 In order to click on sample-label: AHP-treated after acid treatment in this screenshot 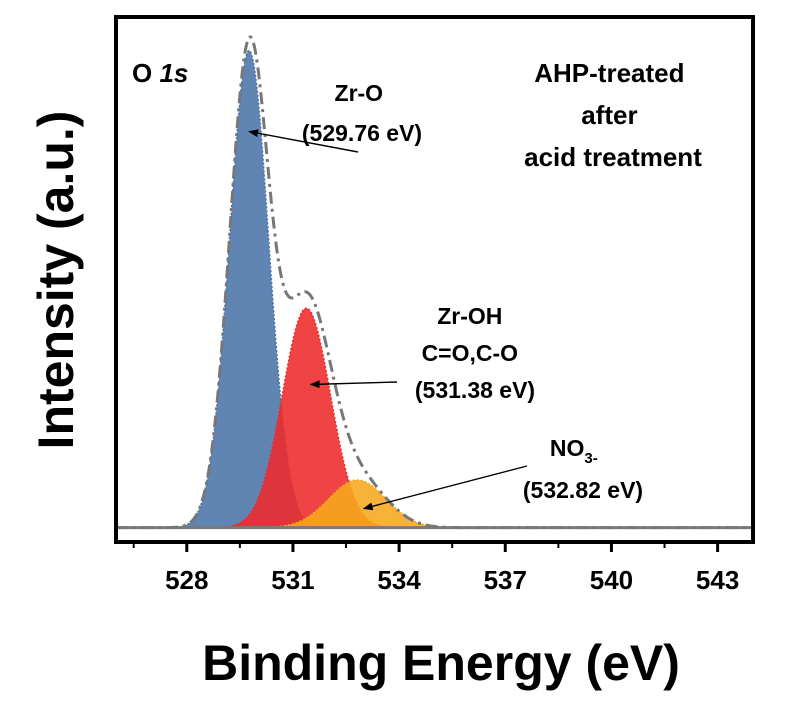, I will do `click(613, 115)`.